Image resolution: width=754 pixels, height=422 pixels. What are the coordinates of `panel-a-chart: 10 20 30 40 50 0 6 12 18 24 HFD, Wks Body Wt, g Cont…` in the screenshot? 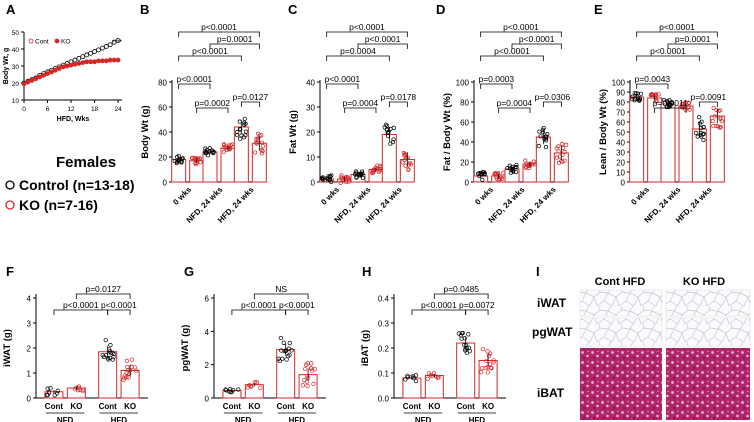 It's located at (63, 76).